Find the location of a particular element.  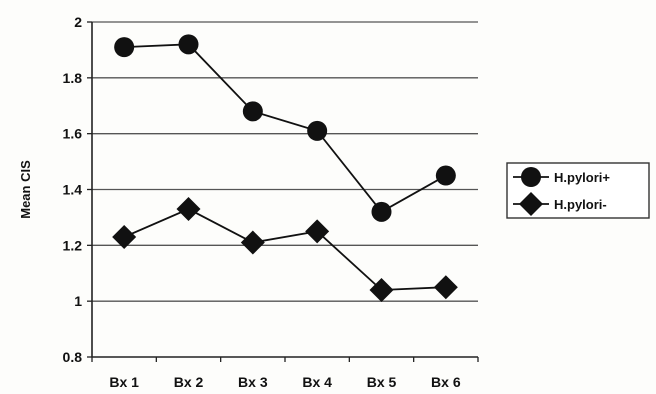

y-tick-label: 1.8 is located at coordinates (73, 78).